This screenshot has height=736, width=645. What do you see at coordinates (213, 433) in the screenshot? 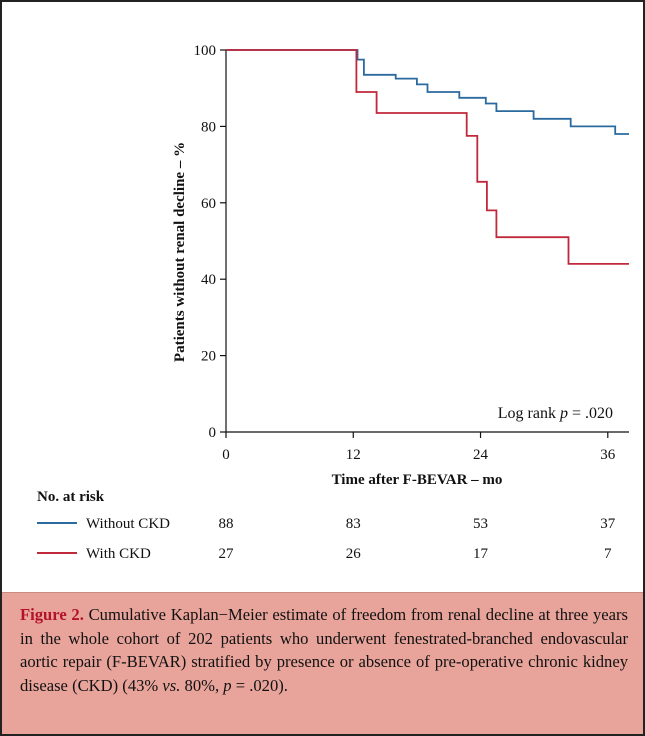
I see `y-tick-label: 0` at bounding box center [213, 433].